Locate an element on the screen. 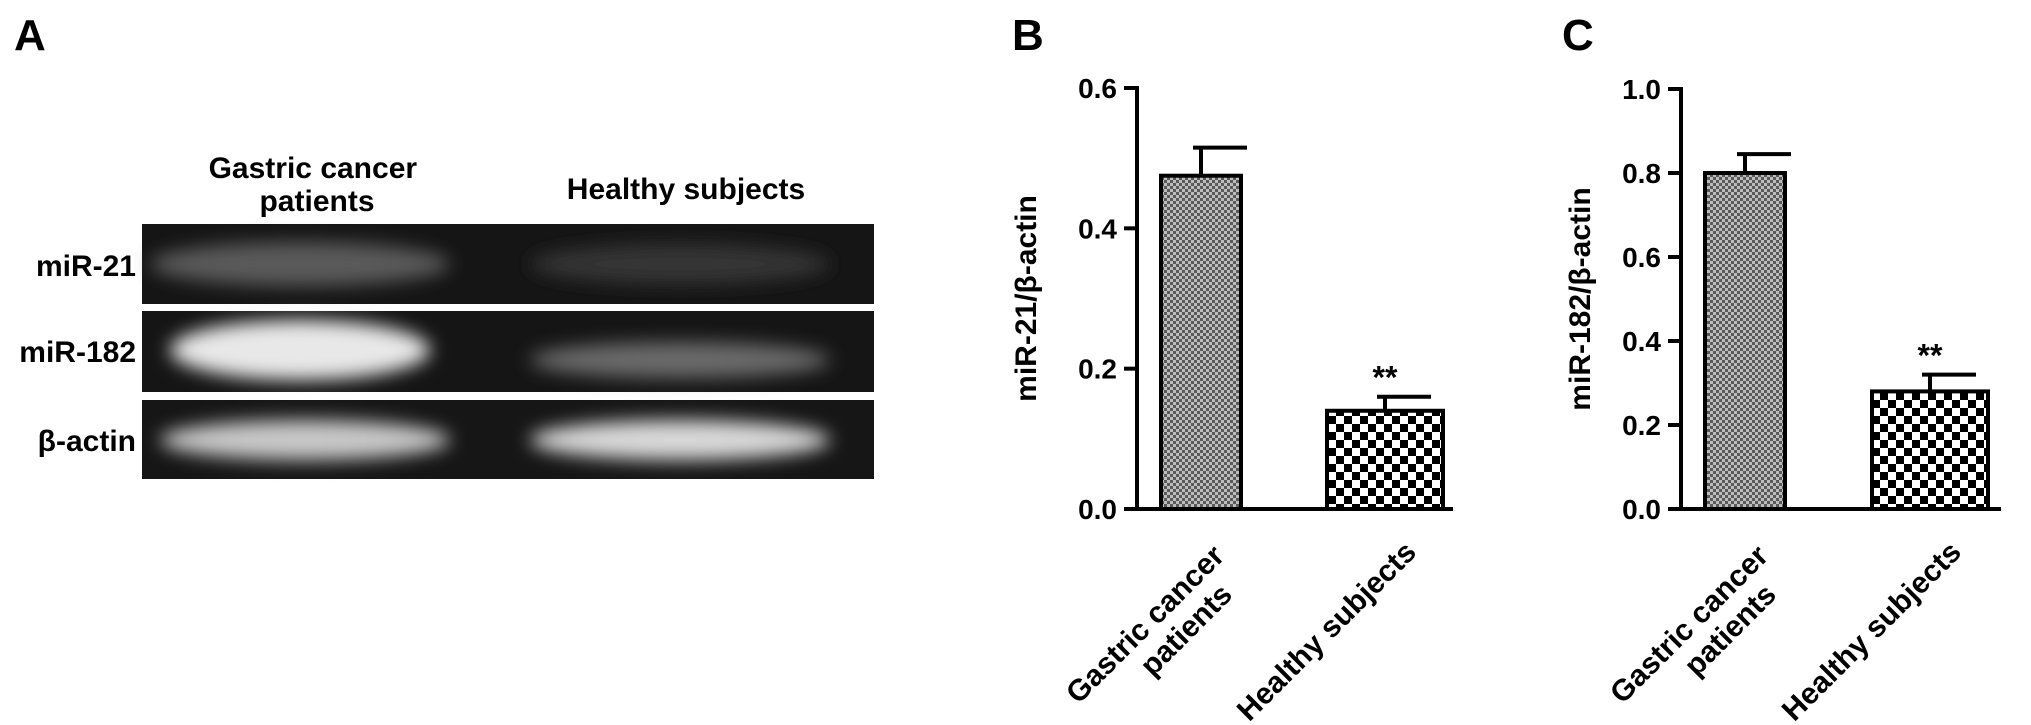 Image resolution: width=2031 pixels, height=725 pixels. y-tick-label: 0.8 is located at coordinates (1641, 173).